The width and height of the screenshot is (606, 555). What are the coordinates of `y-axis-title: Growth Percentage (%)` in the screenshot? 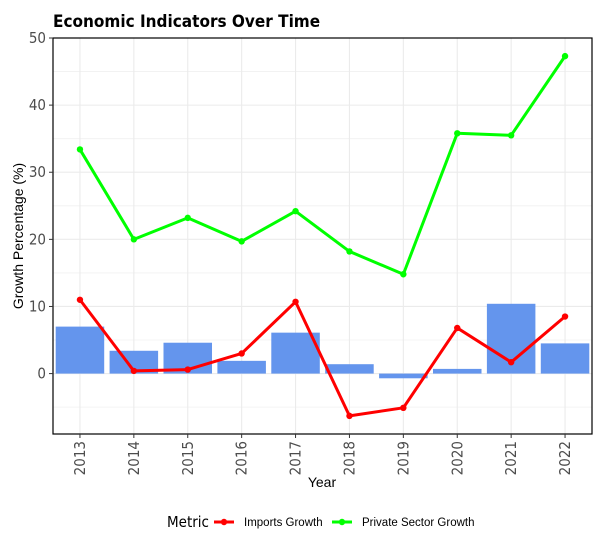 It's located at (18, 236).